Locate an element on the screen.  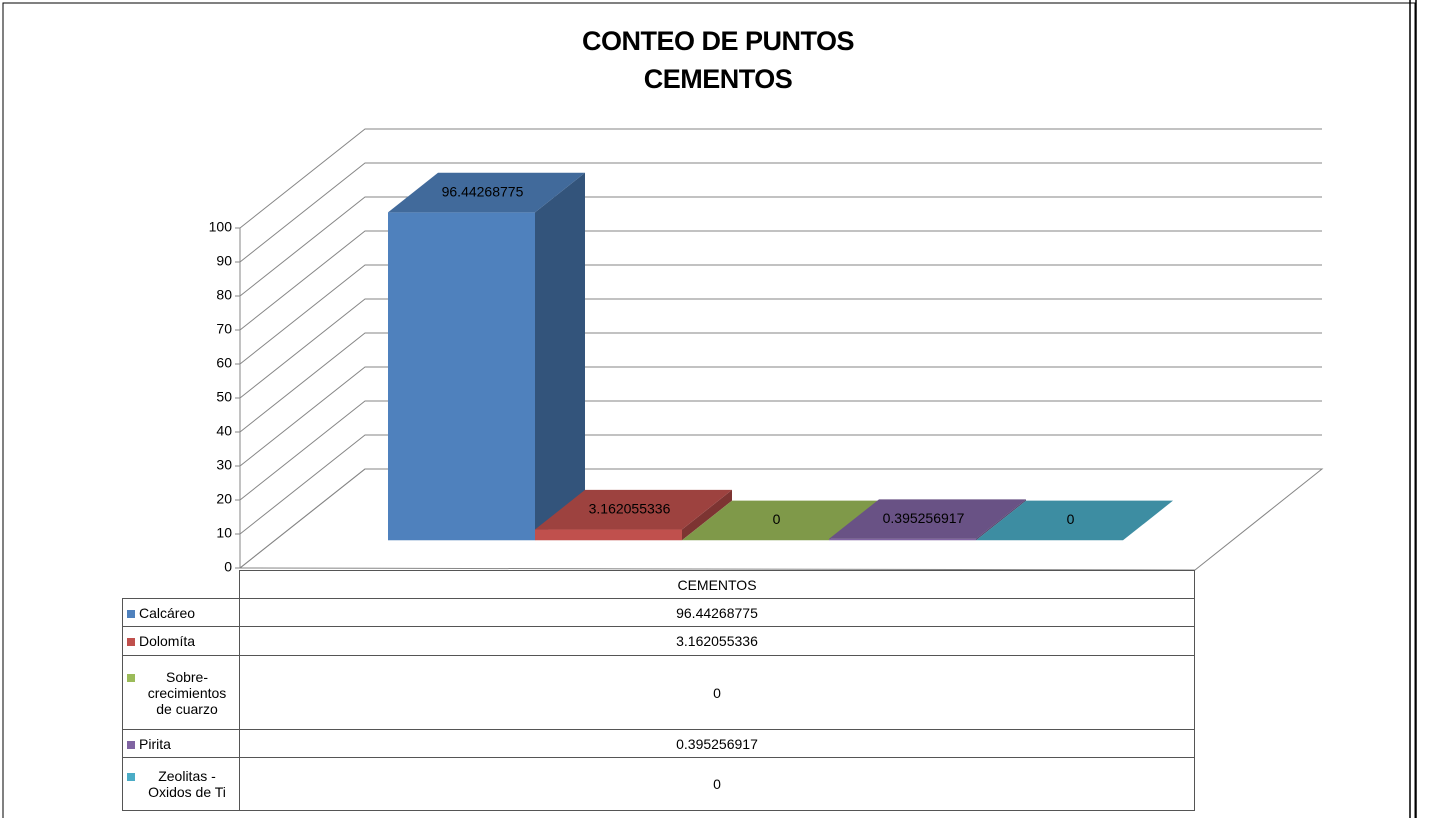
table-value: 0.395256917 is located at coordinates (717, 743).